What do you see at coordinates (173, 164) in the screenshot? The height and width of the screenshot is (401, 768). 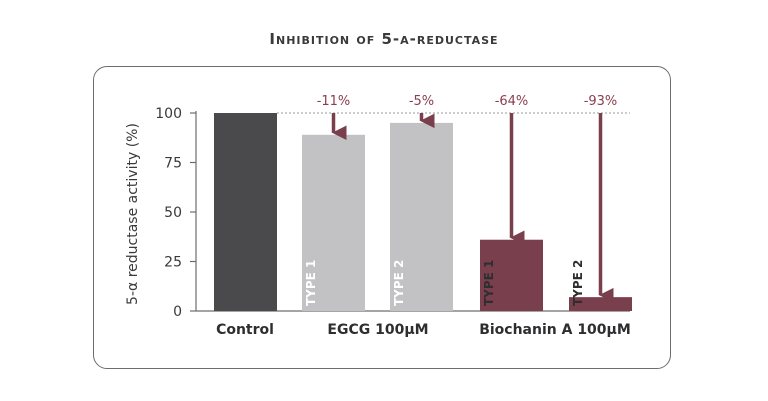 I see `y-tick-label: 75` at bounding box center [173, 164].